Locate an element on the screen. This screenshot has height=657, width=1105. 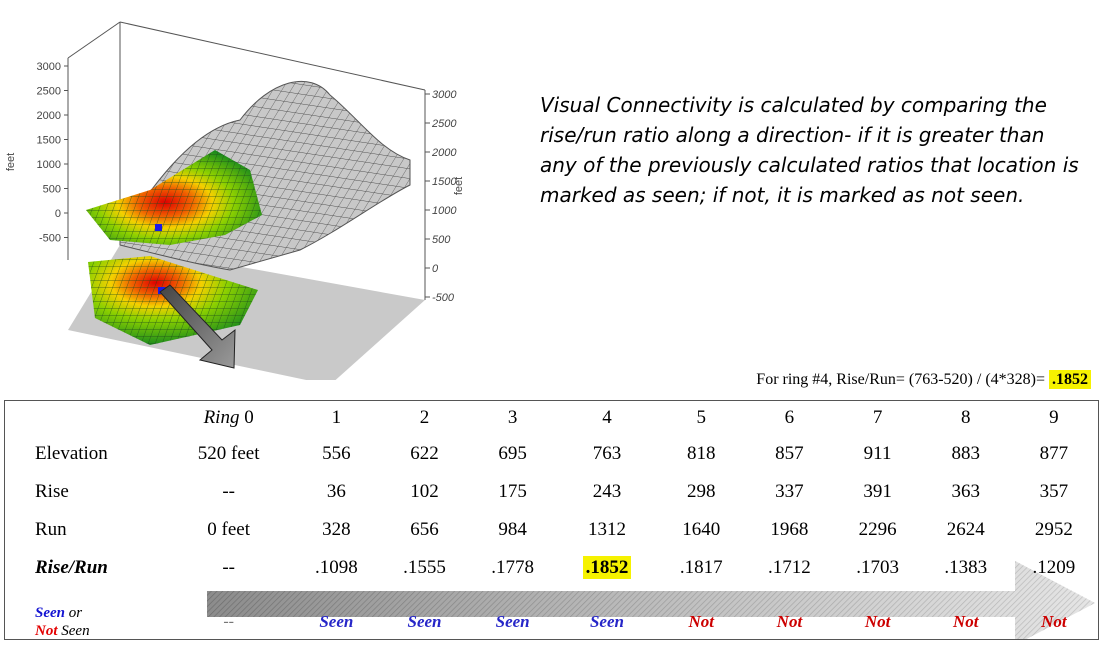
table-cell: 622 is located at coordinates (424, 453).